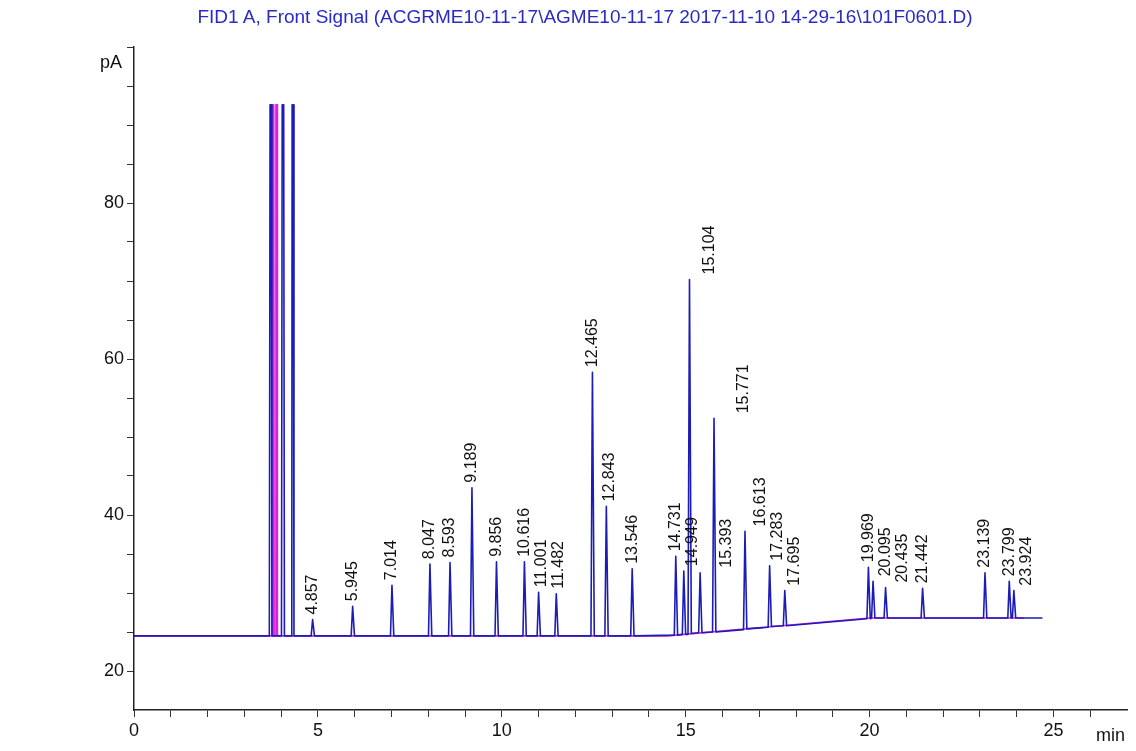 The height and width of the screenshot is (751, 1136). What do you see at coordinates (557, 564) in the screenshot?
I see `annotation: 11.482` at bounding box center [557, 564].